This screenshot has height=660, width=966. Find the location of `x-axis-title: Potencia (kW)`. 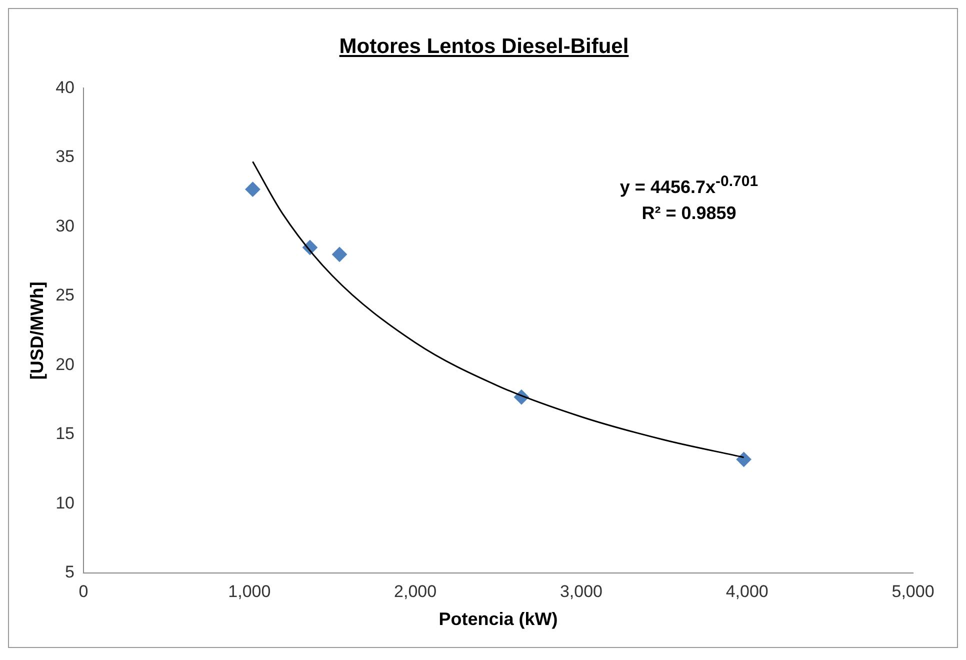

x-axis-title: Potencia (kW) is located at coordinates (498, 619).